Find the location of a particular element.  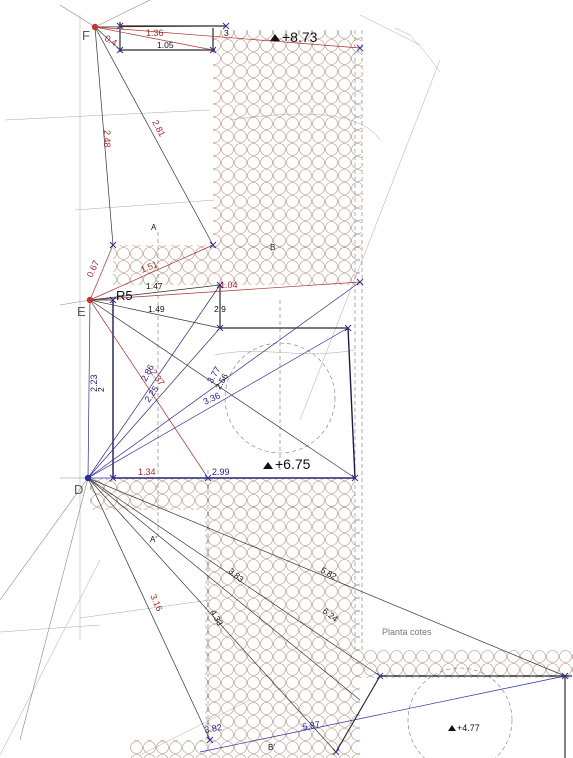

station-markers is located at coordinates (91, 252).